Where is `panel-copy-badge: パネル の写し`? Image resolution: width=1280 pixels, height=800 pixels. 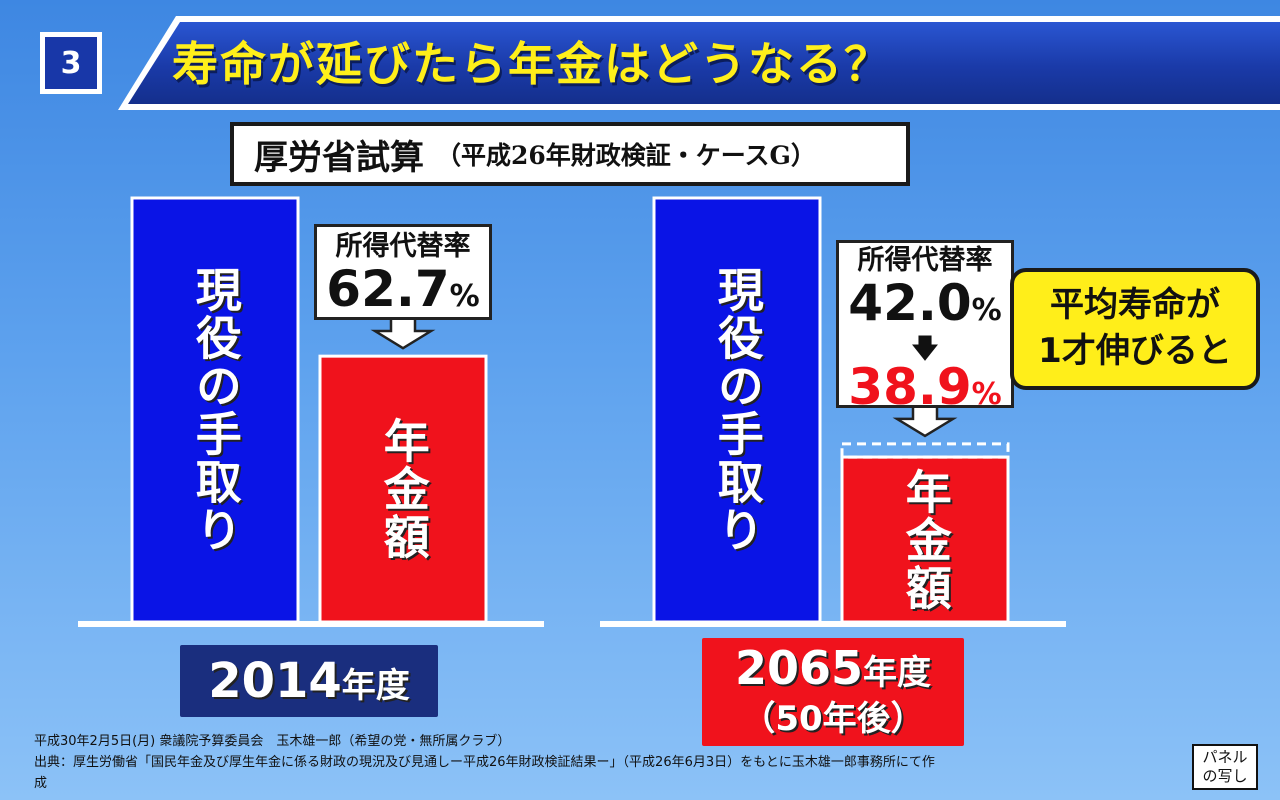
panel-copy-badge: パネル の写し is located at coordinates (1225, 767).